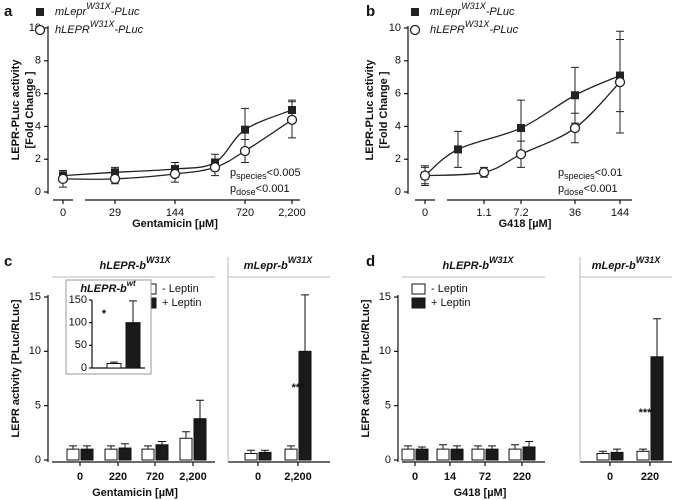 The width and height of the screenshot is (675, 500). Describe the element at coordinates (520, 213) in the screenshot. I see `x-tick-label: 7.2` at that location.